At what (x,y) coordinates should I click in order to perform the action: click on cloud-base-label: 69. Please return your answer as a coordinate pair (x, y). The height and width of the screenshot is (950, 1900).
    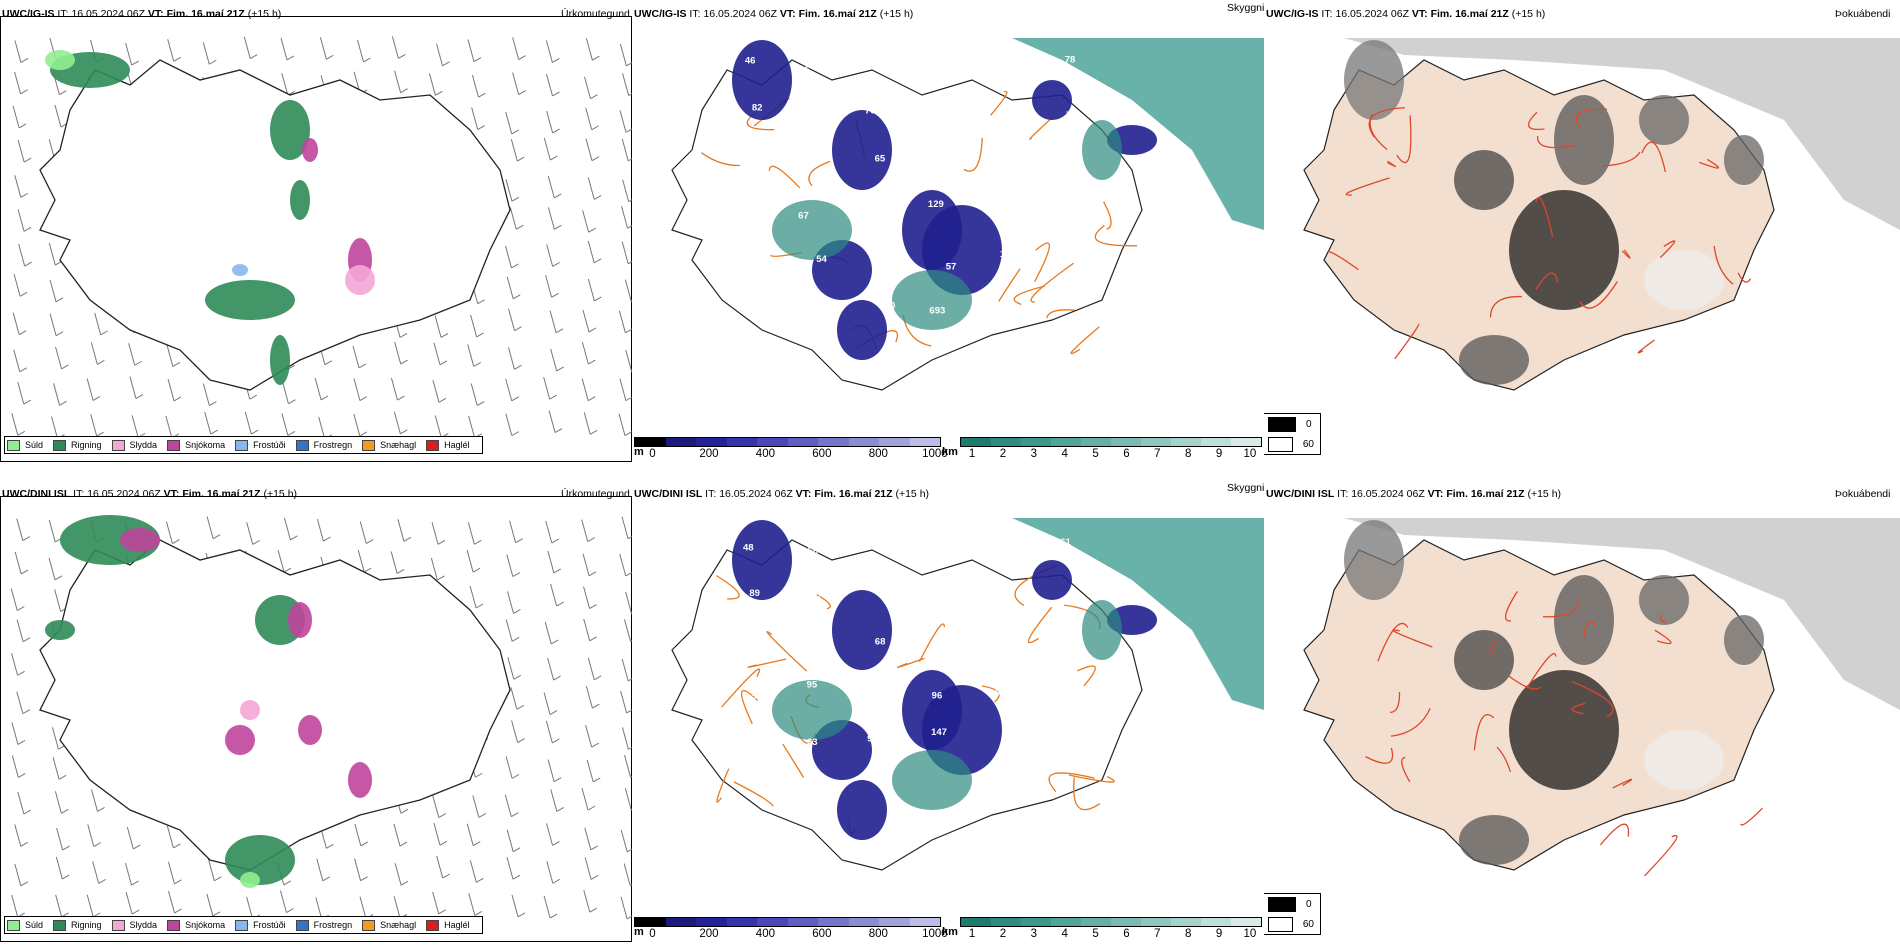
    Looking at the image, I should click on (948, 161).